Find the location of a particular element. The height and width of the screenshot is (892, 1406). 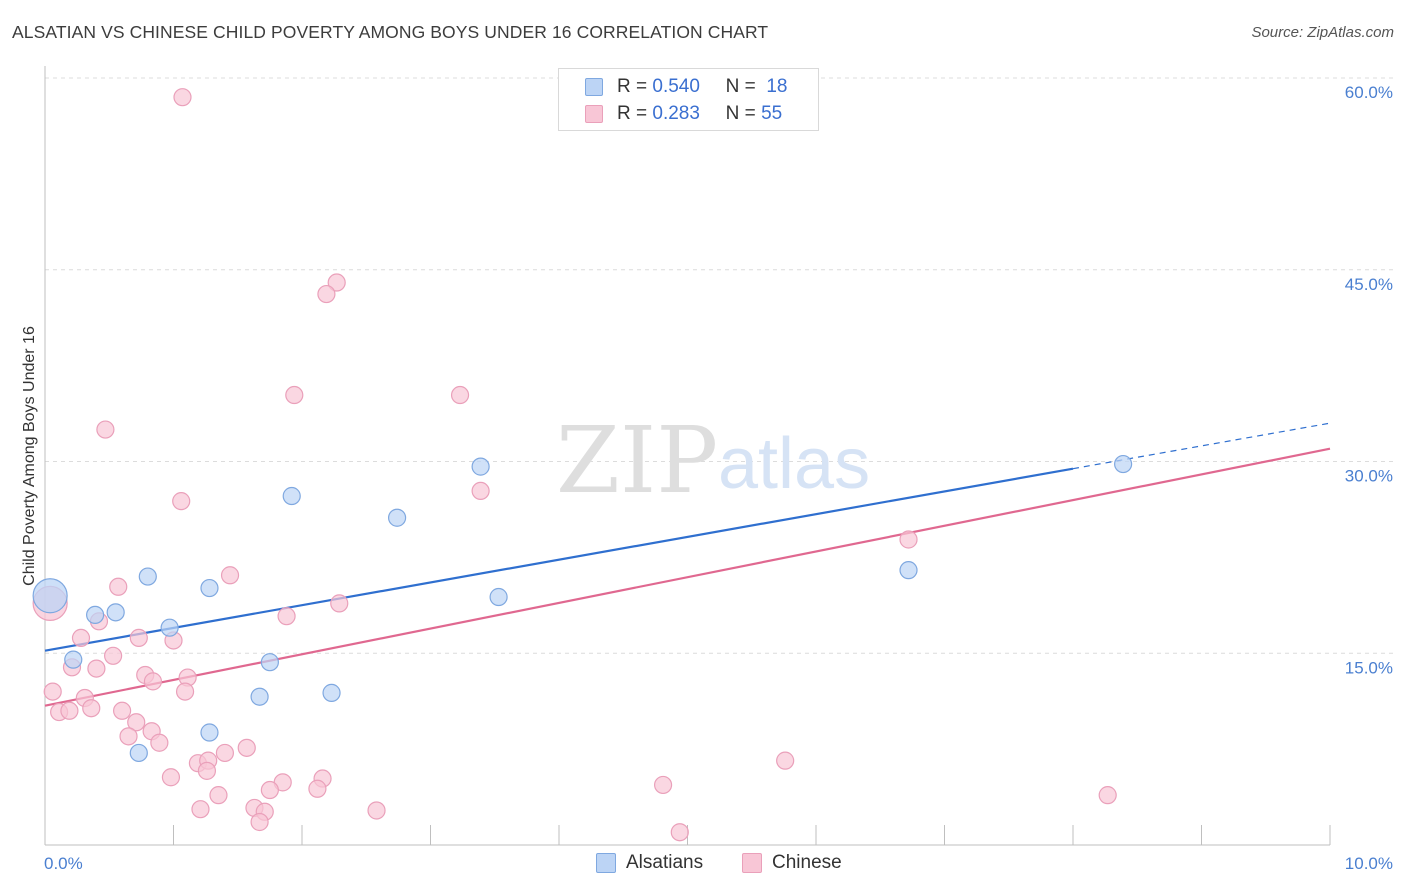

y-tick-label: 15.0% is located at coordinates (1369, 667).